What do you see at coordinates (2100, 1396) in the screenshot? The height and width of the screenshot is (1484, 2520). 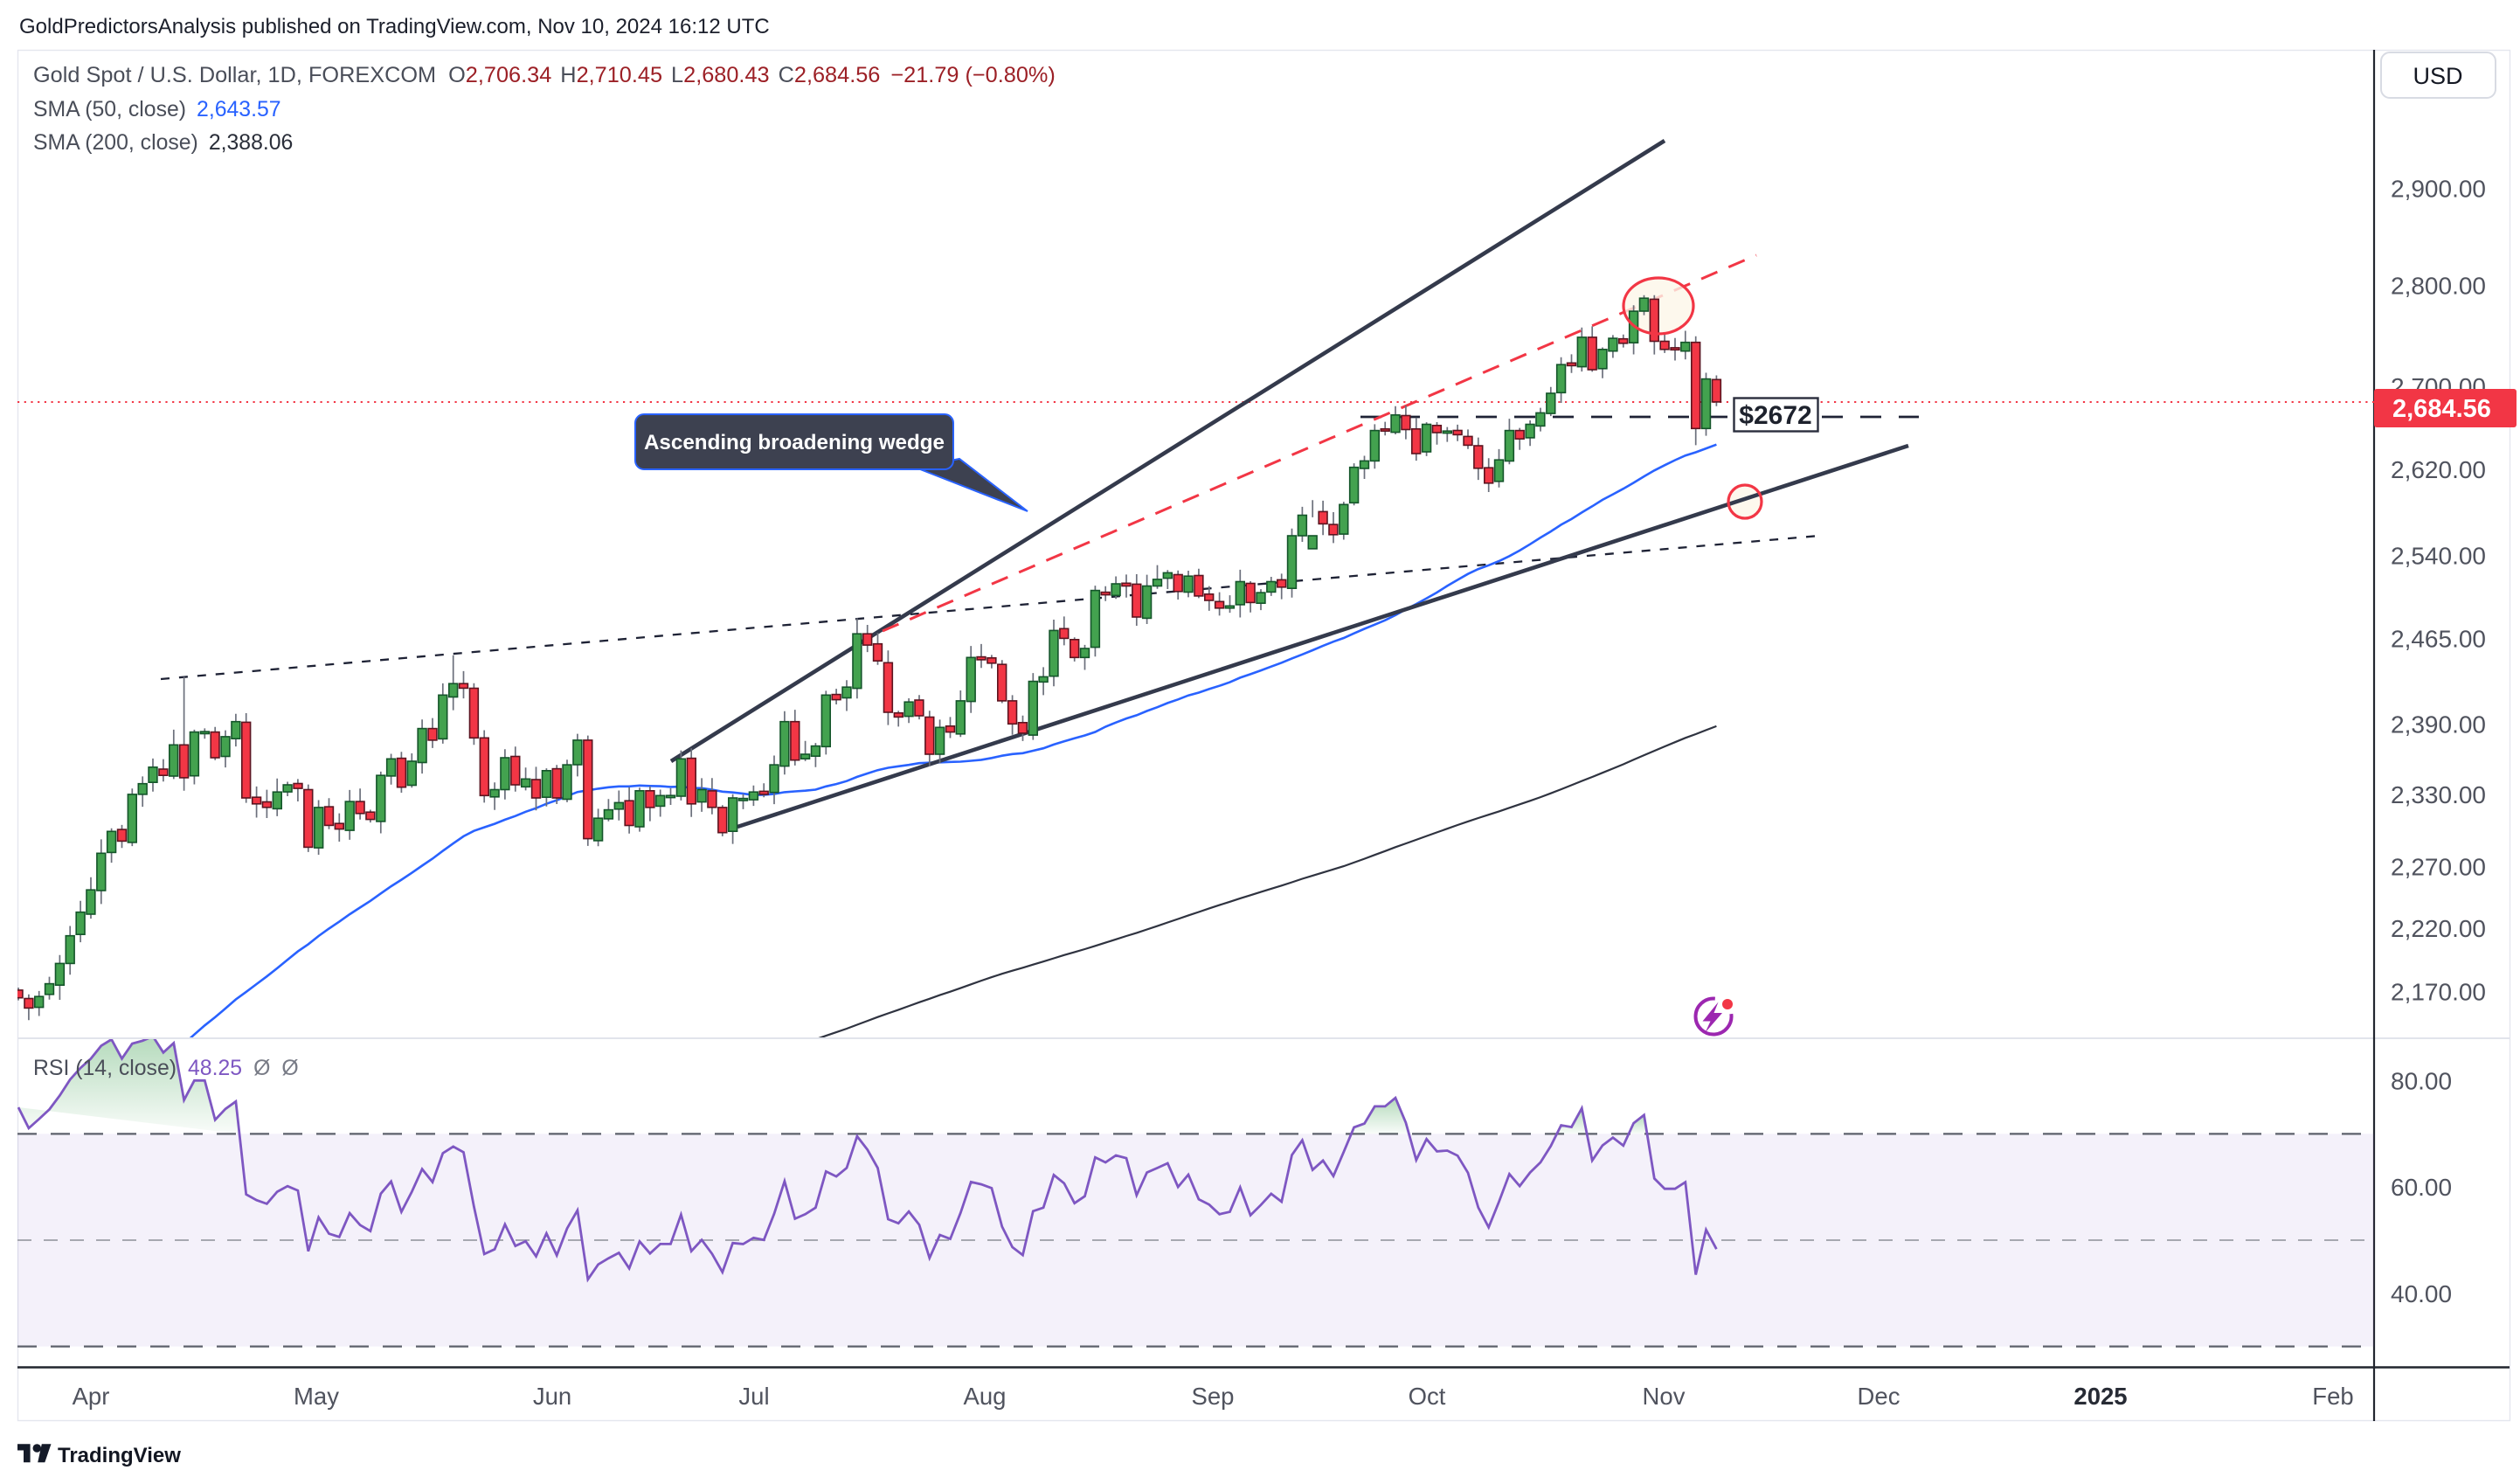 I see `svg-text: 2025` at bounding box center [2100, 1396].